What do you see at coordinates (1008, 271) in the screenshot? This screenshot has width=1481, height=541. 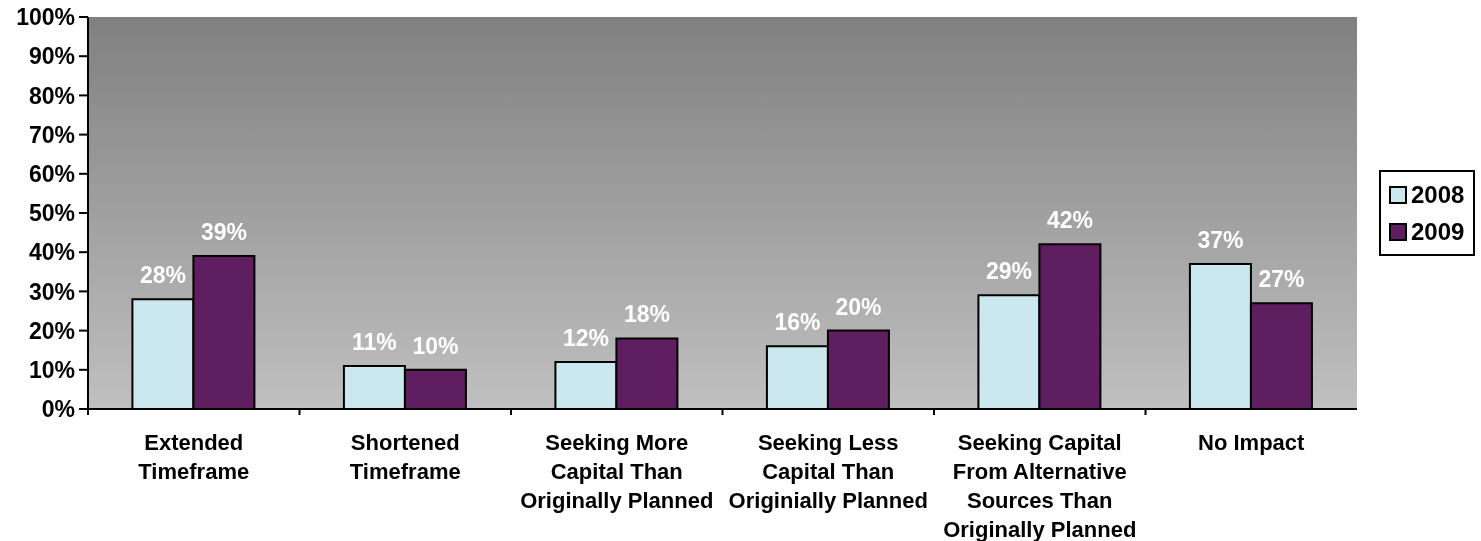 I see `data-label: 29%` at bounding box center [1008, 271].